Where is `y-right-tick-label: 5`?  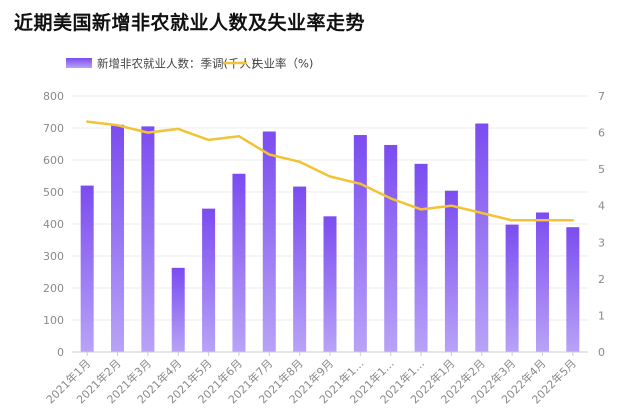 y-right-tick-label: 5 is located at coordinates (601, 169).